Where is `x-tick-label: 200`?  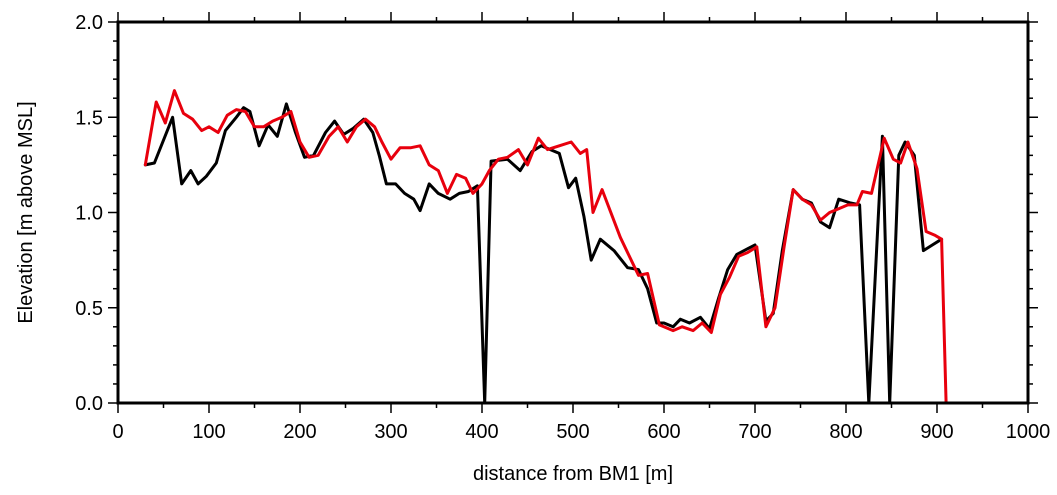 x-tick-label: 200 is located at coordinates (299, 432).